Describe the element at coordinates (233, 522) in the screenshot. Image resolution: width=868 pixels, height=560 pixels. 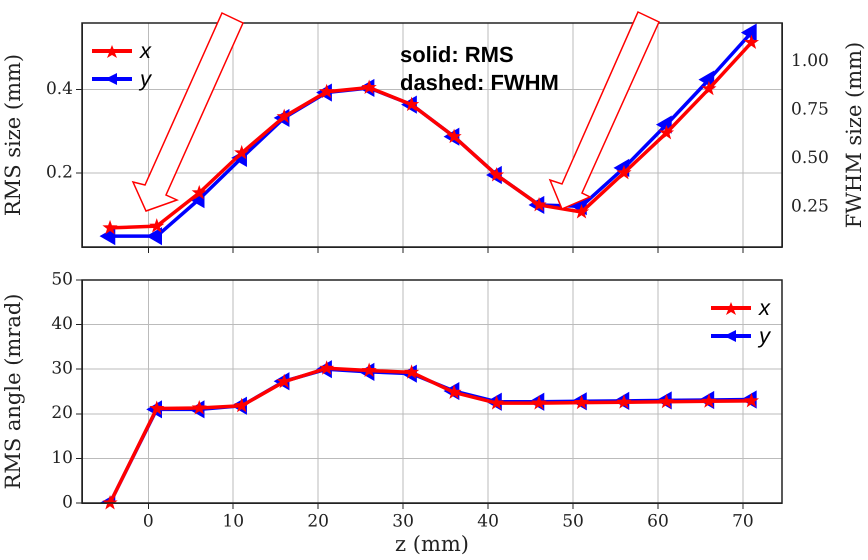
I see `x-tick-label: 10` at that location.